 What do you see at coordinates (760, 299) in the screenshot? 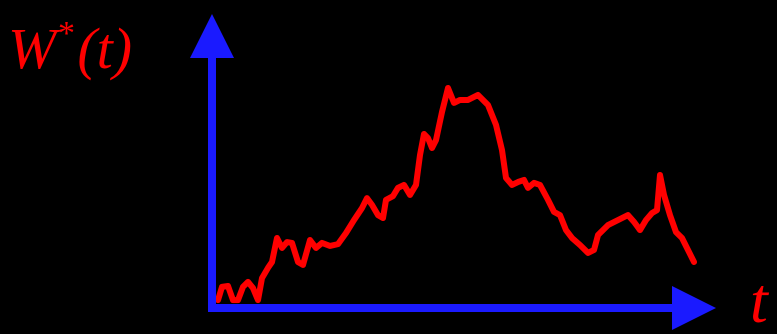
I see `x-axis-label: t` at bounding box center [760, 299].